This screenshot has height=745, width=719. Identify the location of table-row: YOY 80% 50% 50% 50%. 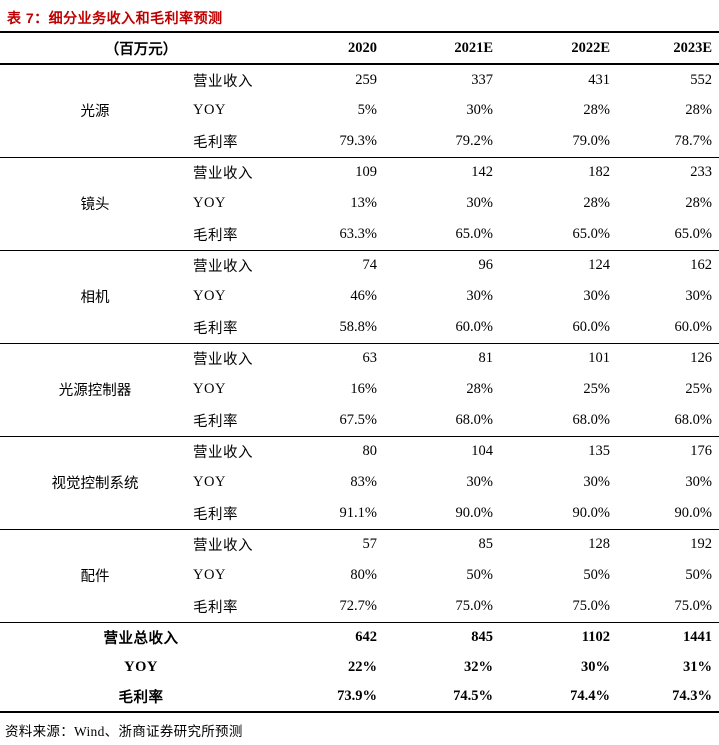
(359, 575).